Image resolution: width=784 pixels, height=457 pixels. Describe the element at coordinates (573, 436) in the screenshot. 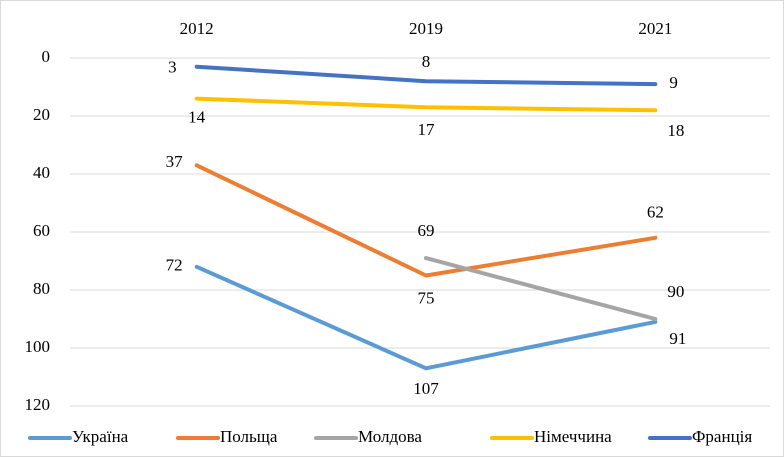

I see `legend-label: Німеччина` at that location.